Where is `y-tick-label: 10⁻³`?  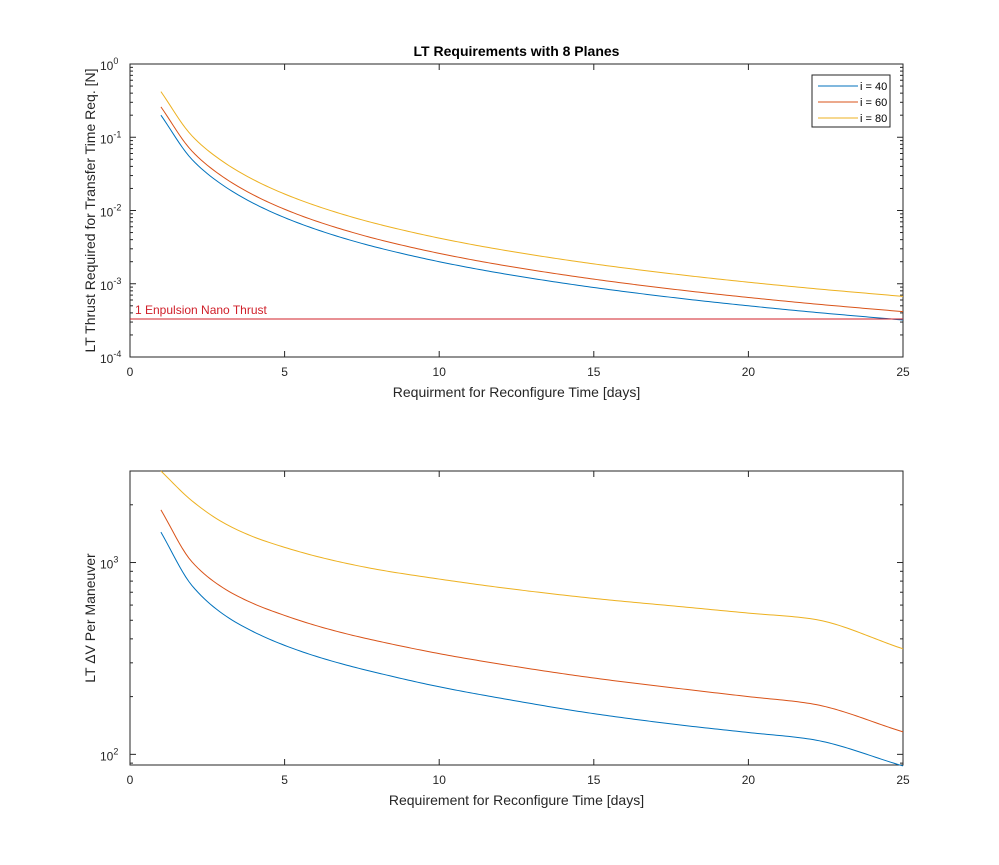
y-tick-label: 10⁻³ is located at coordinates (110, 284).